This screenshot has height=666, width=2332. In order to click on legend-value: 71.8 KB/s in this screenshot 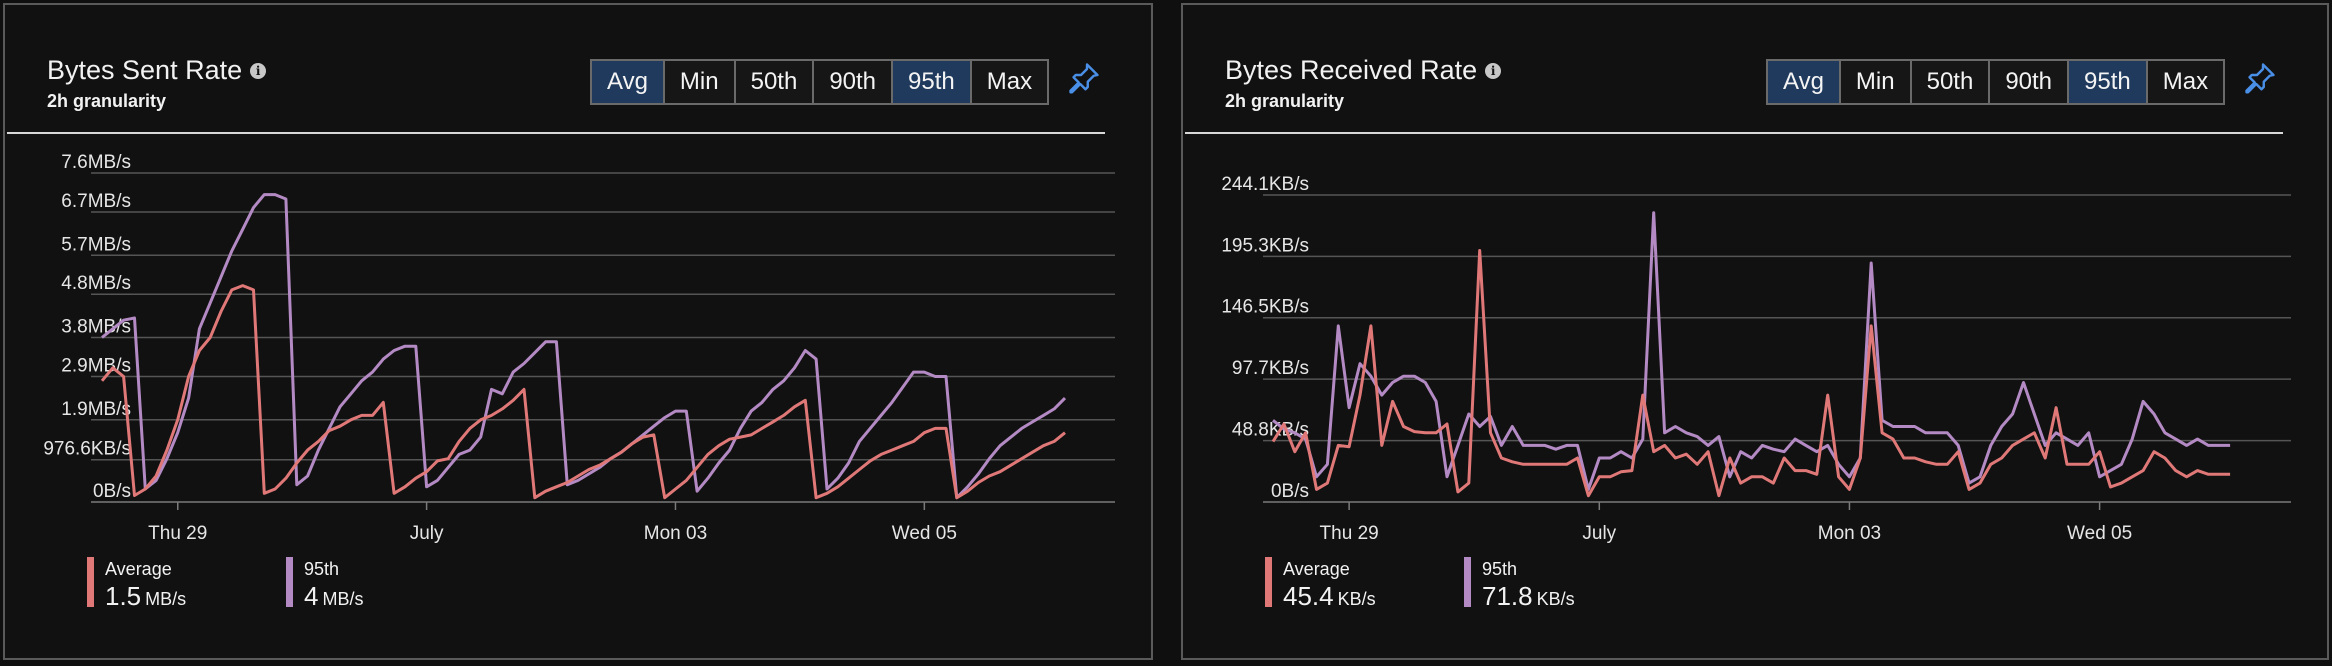, I will do `click(1528, 596)`.